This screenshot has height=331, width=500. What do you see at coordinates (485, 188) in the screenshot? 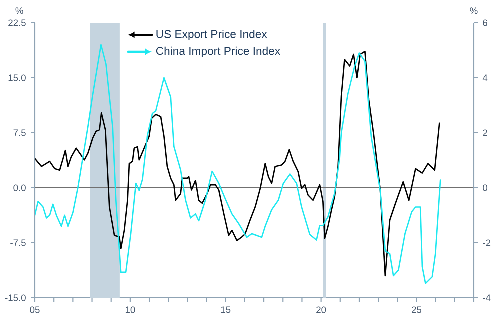
I see `y2-tick-label: 0` at bounding box center [485, 188].